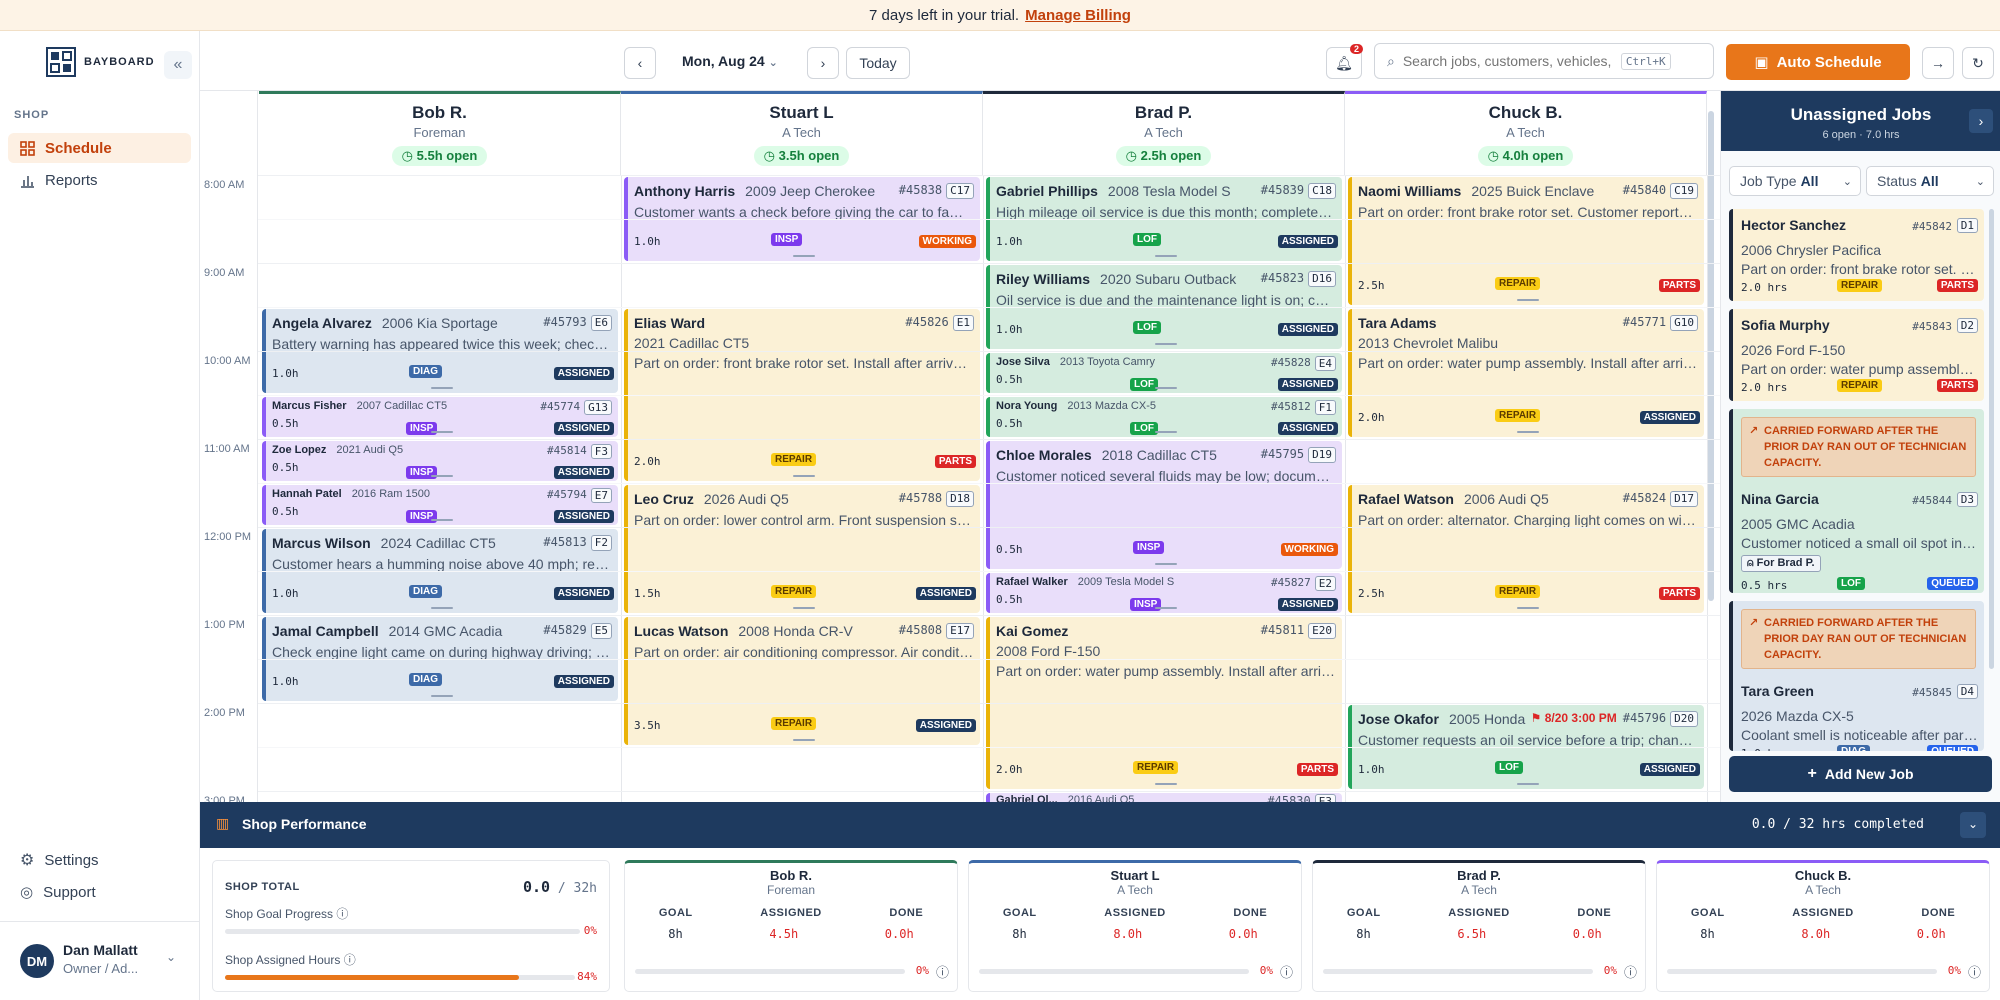 The width and height of the screenshot is (2000, 1000). I want to click on user-menu: DM Dan Mallatt Owner / Ad... ⌄, so click(100, 960).